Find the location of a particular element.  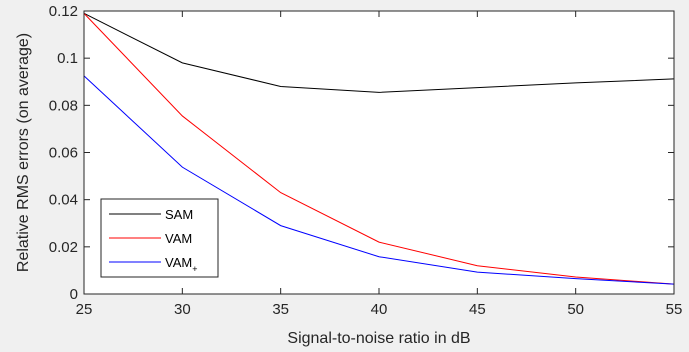

x-tick-label: 50 is located at coordinates (575, 309).